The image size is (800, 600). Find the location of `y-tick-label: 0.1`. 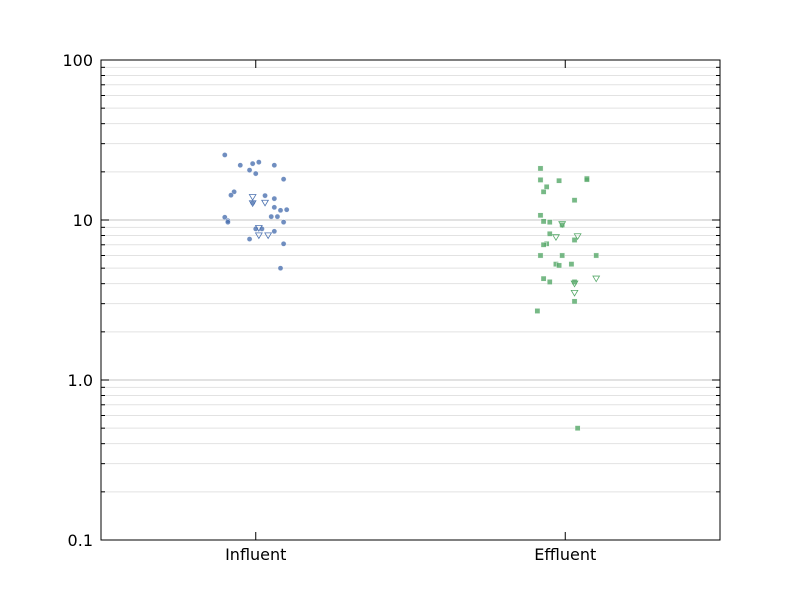

y-tick-label: 0.1 is located at coordinates (80, 540).